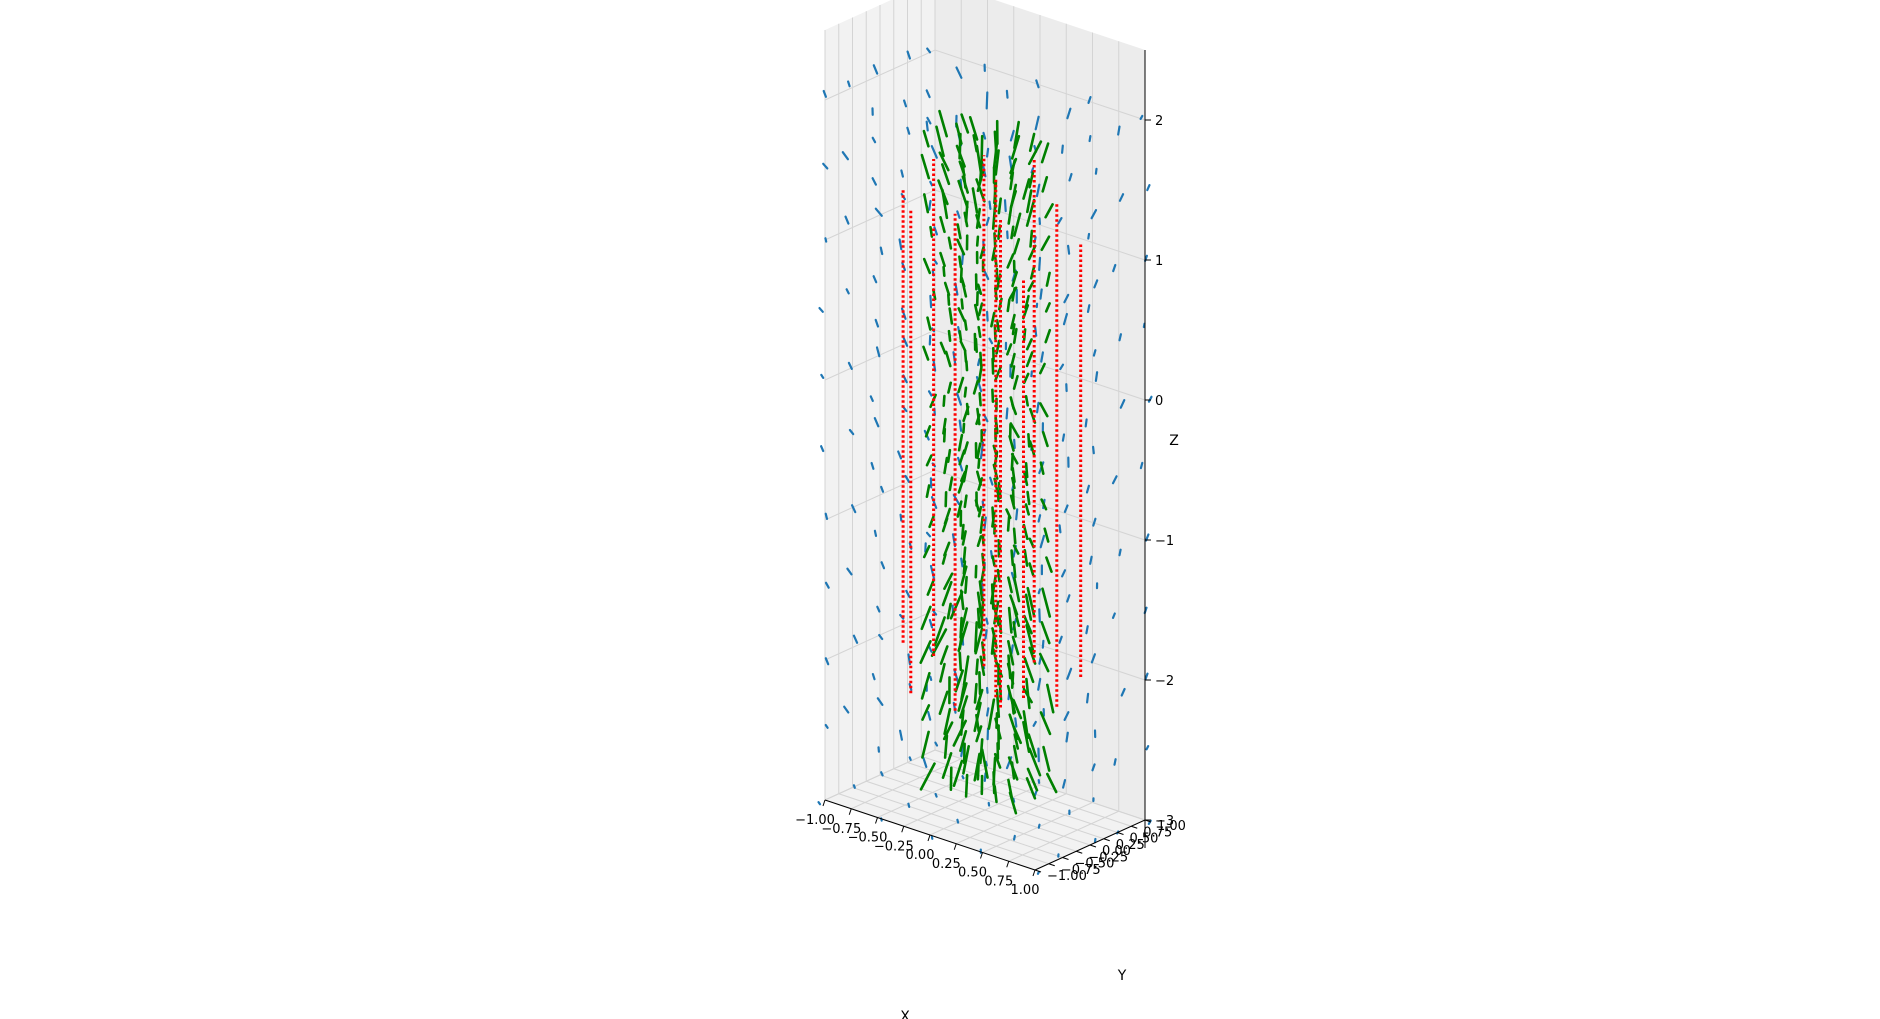 This screenshot has height=1019, width=1880. I want to click on z-tick-label: −1, so click(1164, 541).